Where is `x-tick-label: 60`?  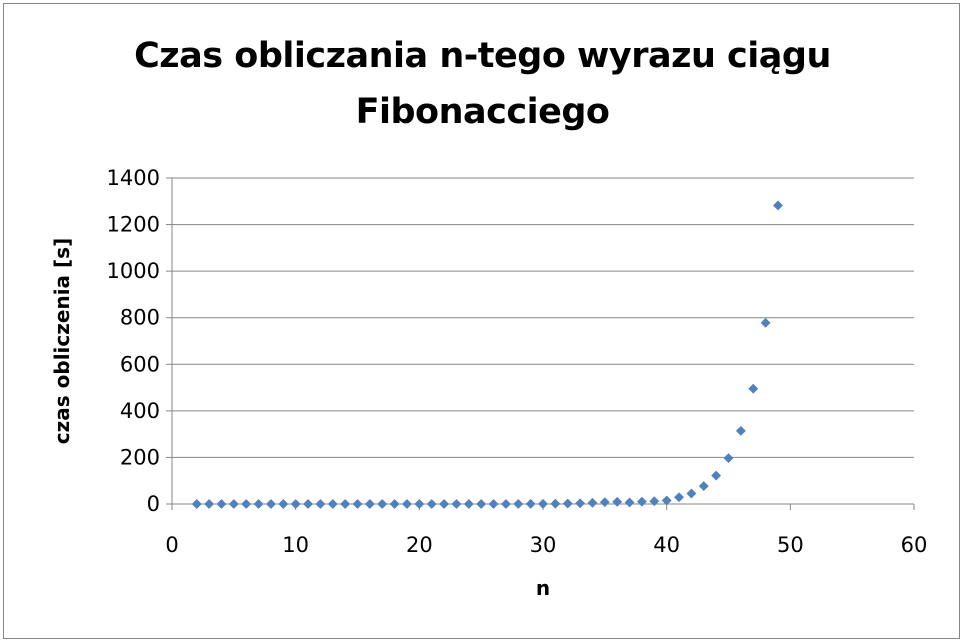 x-tick-label: 60 is located at coordinates (914, 545).